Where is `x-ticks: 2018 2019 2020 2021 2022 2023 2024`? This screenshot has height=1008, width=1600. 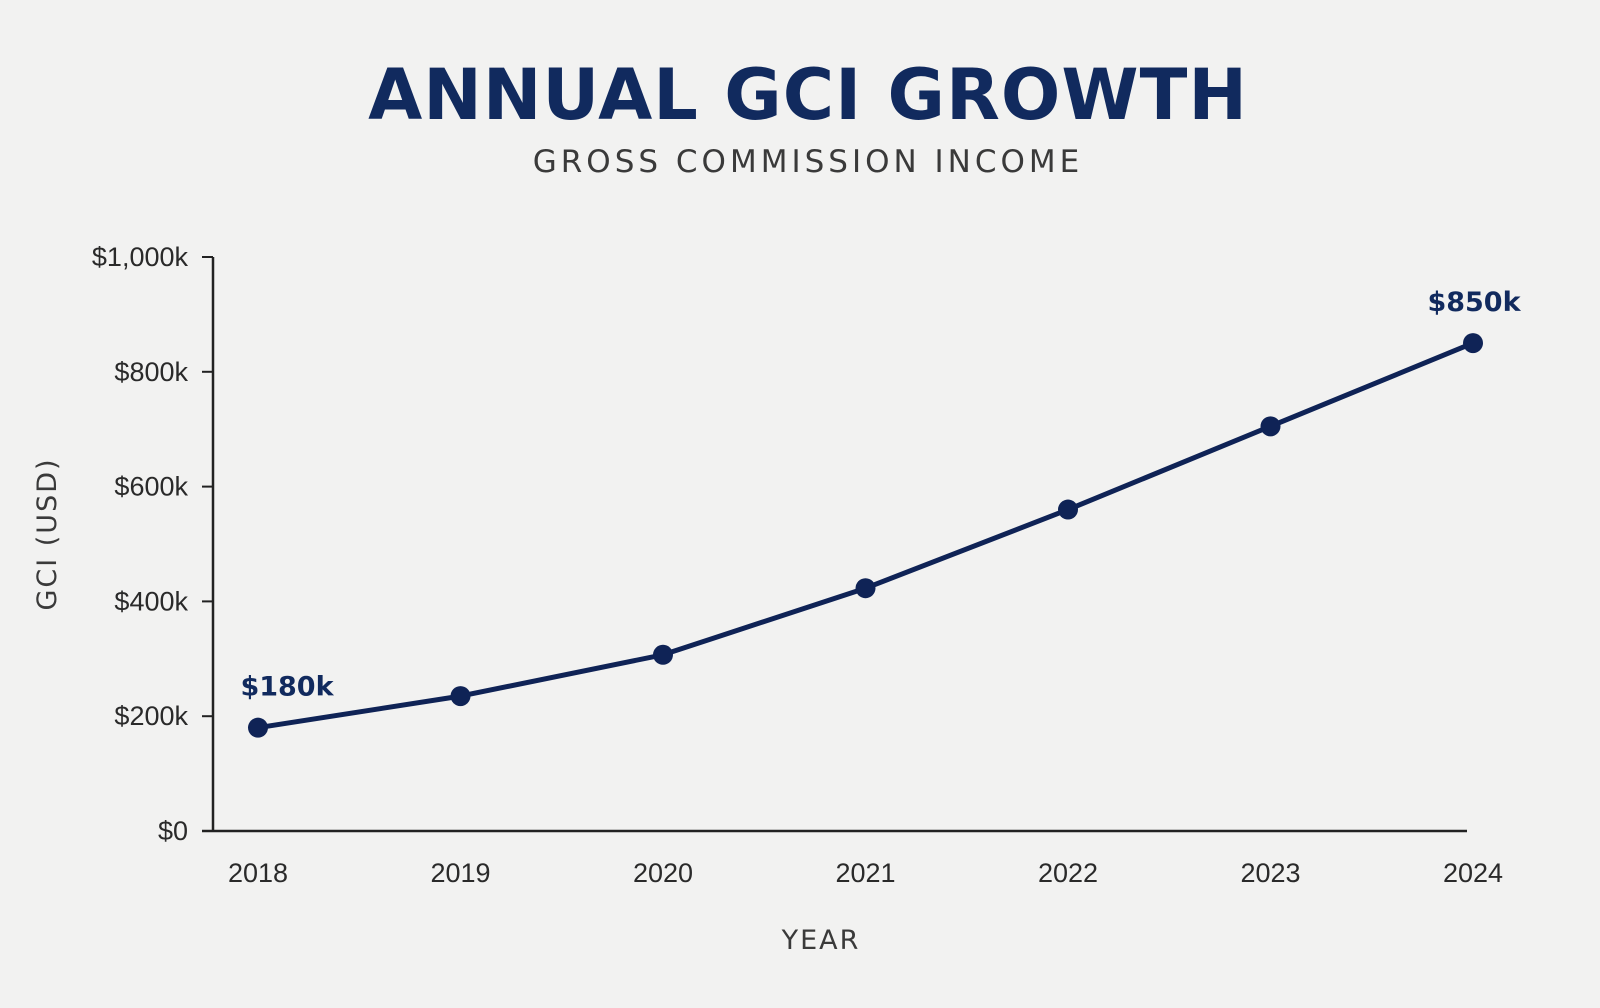
x-ticks: 2018 2019 2020 2021 2022 2023 2024 is located at coordinates (865, 873).